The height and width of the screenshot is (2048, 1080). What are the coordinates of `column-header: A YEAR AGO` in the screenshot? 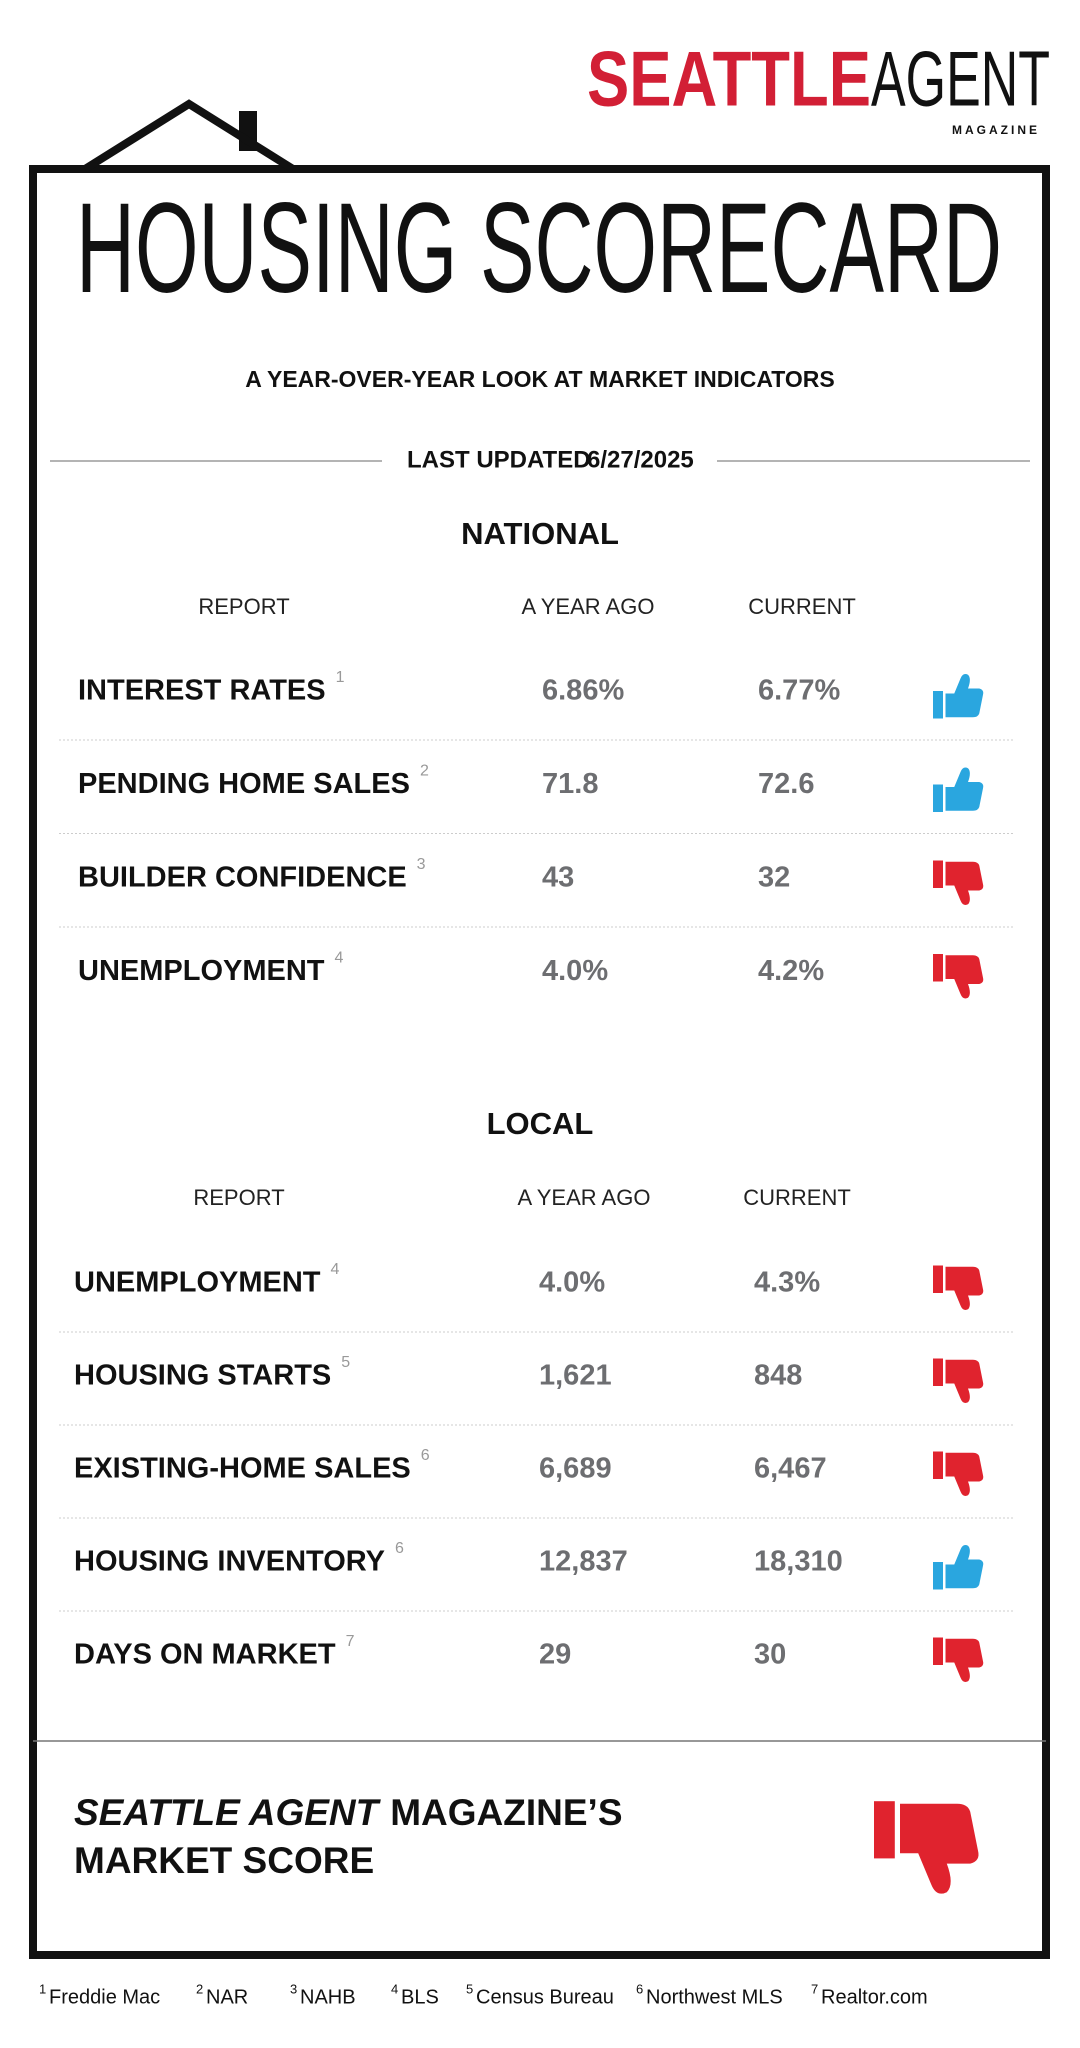 It's located at (588, 606).